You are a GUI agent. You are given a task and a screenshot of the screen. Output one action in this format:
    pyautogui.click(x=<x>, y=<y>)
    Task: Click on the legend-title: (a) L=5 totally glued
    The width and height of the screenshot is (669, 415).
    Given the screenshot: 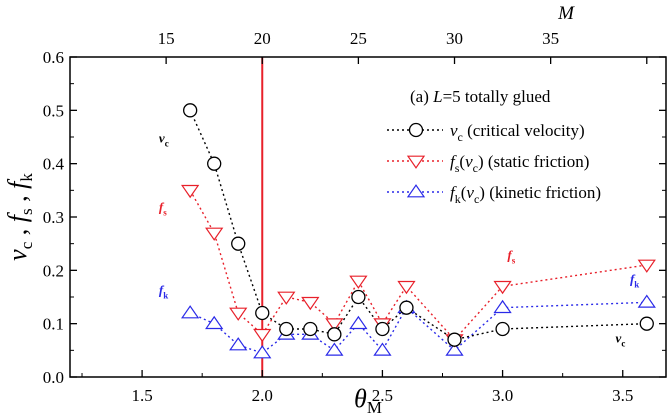 What is the action you would take?
    pyautogui.click(x=480, y=96)
    